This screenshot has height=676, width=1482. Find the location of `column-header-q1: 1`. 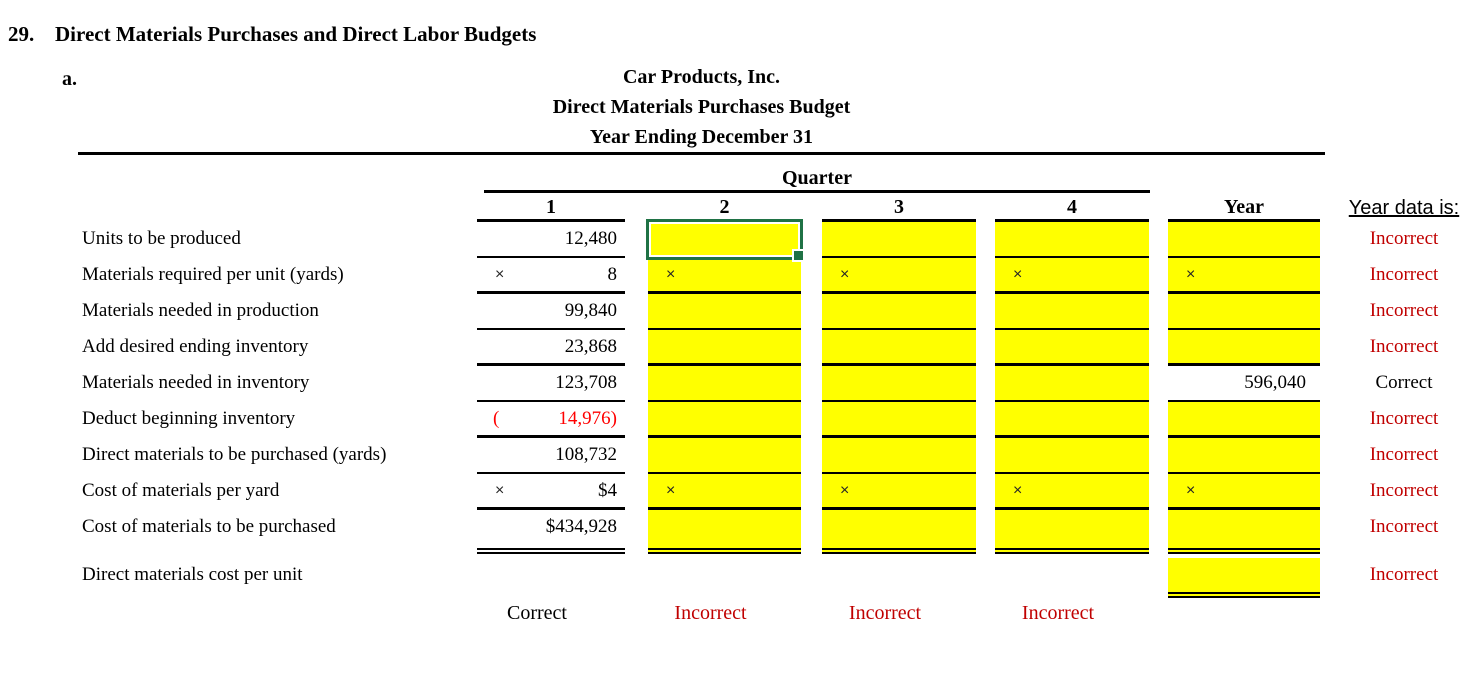

column-header-q1: 1 is located at coordinates (551, 207).